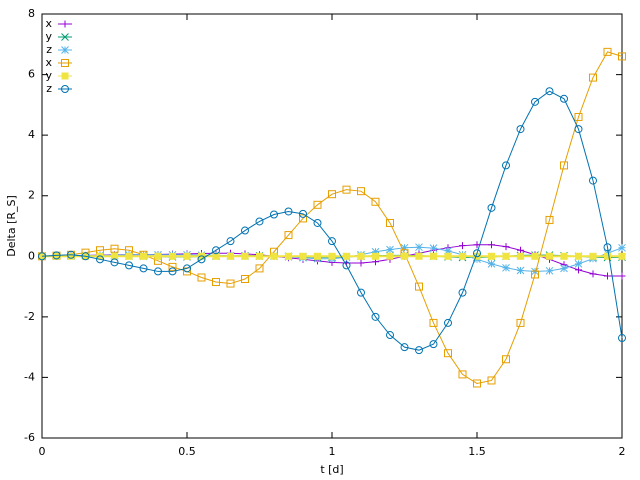 This screenshot has height=480, width=640. What do you see at coordinates (48, 62) in the screenshot?
I see `legend-label: x` at bounding box center [48, 62].